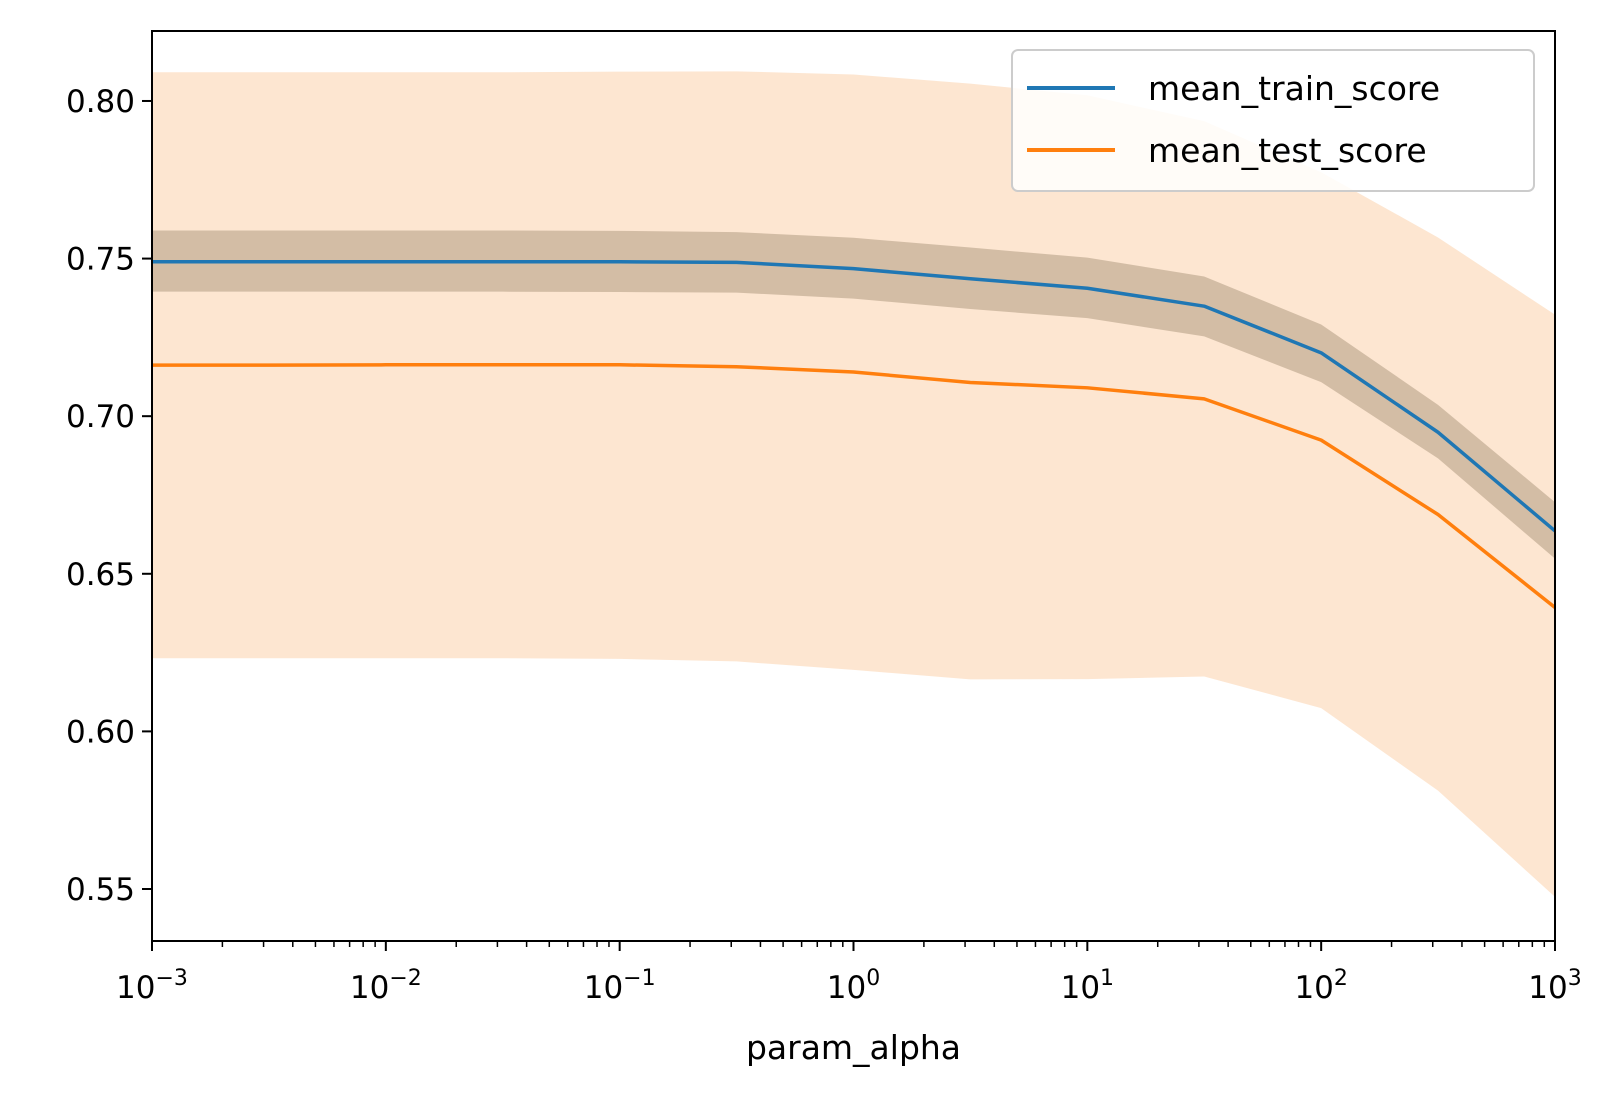  Describe the element at coordinates (100, 417) in the screenshot. I see `y-tick-label: 0.70` at that location.